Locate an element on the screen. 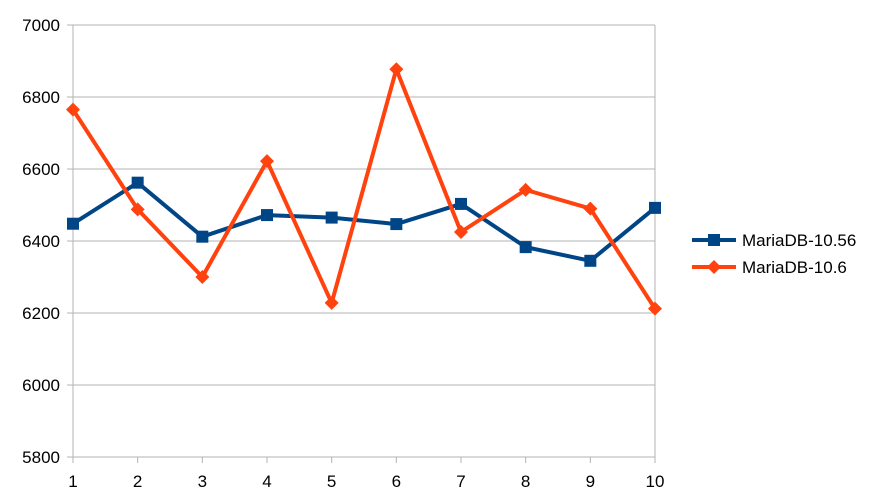 This screenshot has height=504, width=890. y-tick-label: 6800 is located at coordinates (41, 97).